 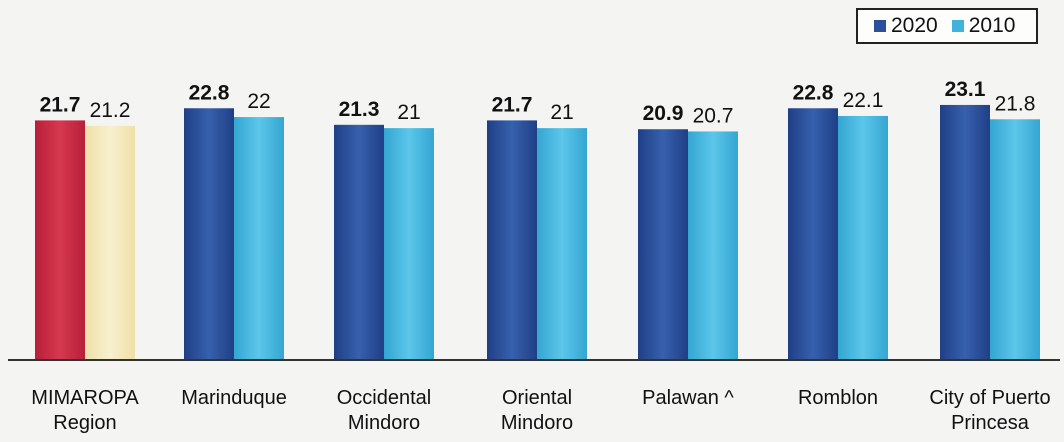 What do you see at coordinates (688, 398) in the screenshot?
I see `category-label-5: Palawan ^` at bounding box center [688, 398].